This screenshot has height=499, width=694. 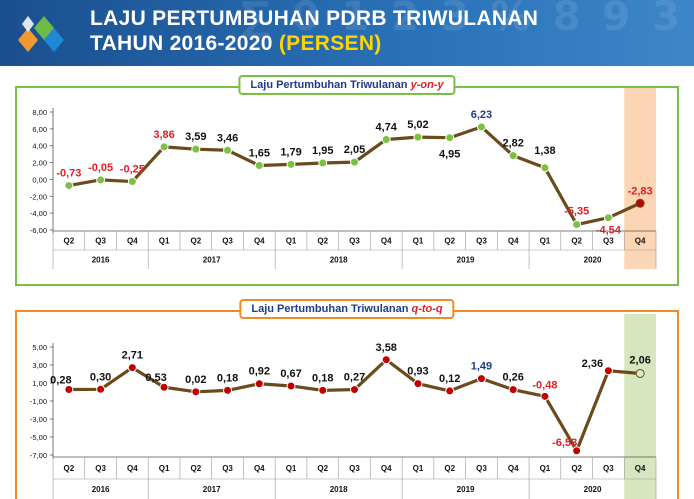 I want to click on yoy-data-label: 4,95, so click(x=449, y=155).